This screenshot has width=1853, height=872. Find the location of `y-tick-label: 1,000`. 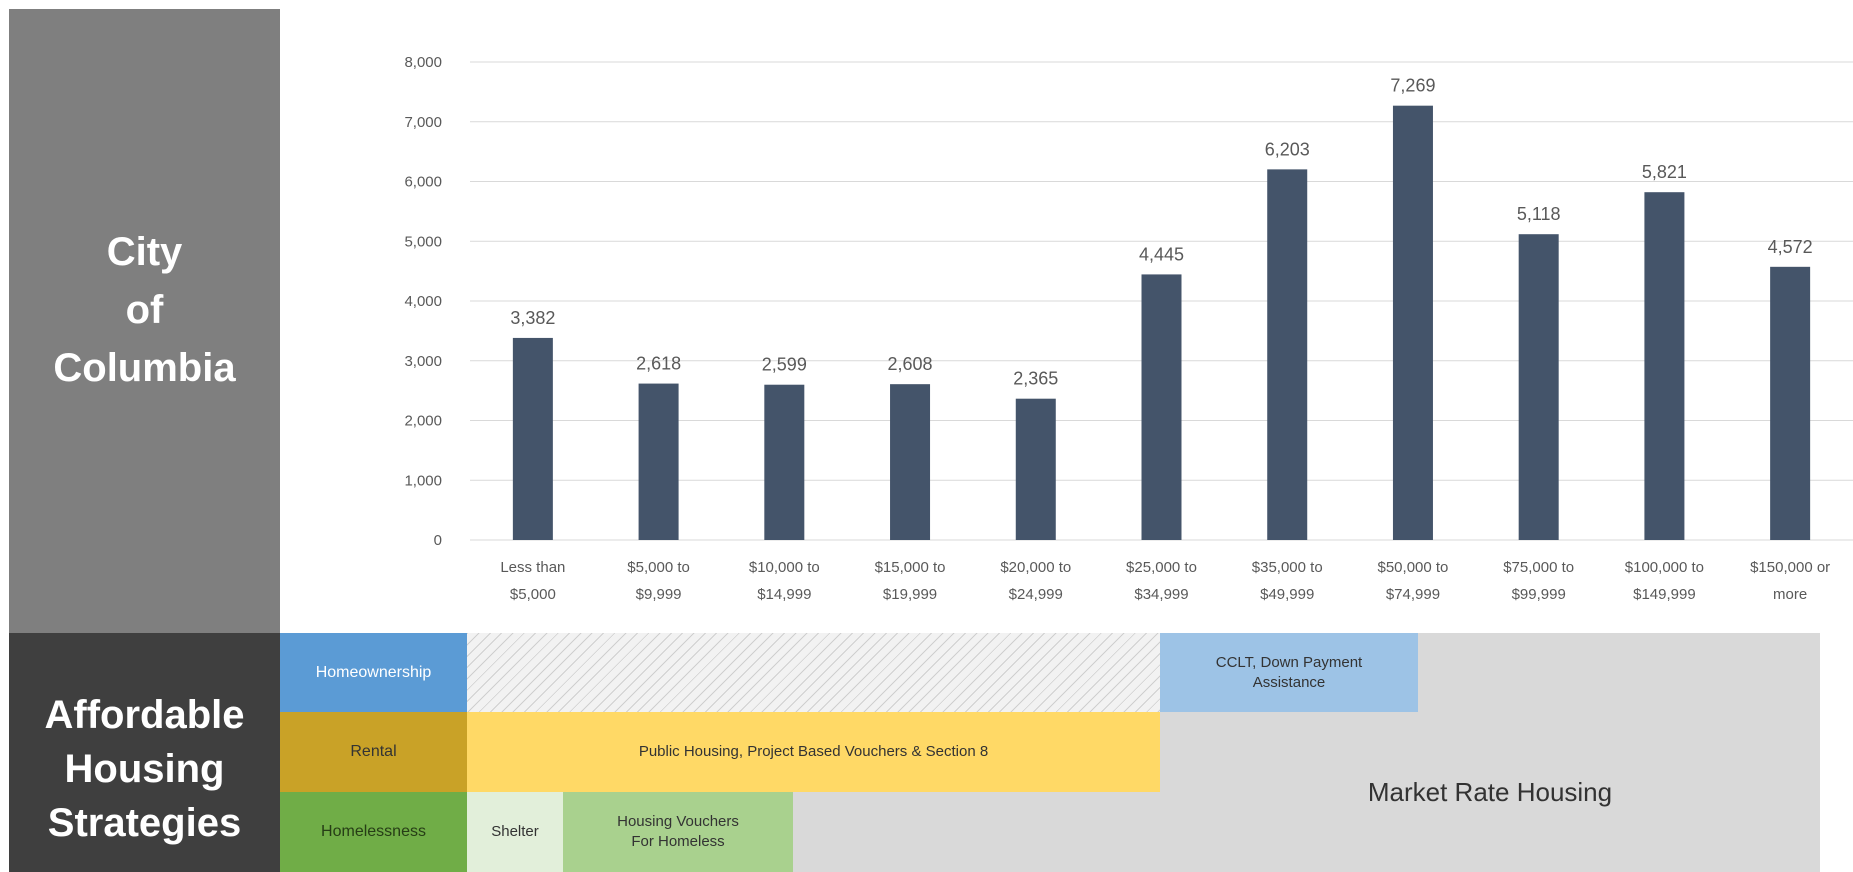

y-tick-label: 1,000 is located at coordinates (423, 480).